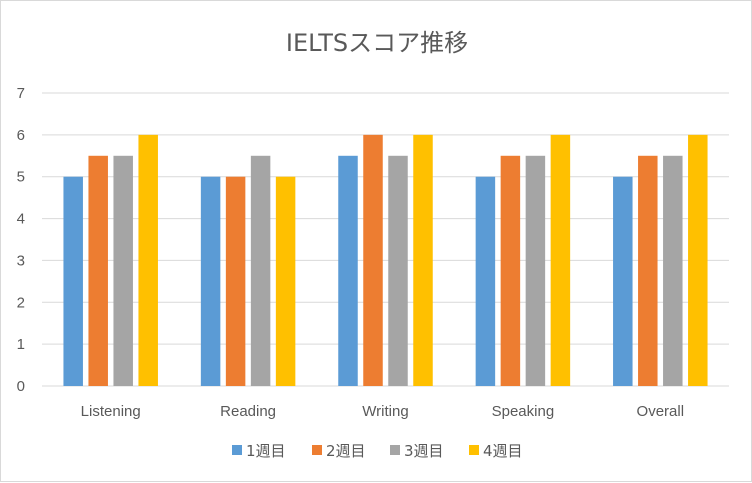 This screenshot has width=752, height=483. What do you see at coordinates (21, 219) in the screenshot?
I see `y-tick-label: 4` at bounding box center [21, 219].